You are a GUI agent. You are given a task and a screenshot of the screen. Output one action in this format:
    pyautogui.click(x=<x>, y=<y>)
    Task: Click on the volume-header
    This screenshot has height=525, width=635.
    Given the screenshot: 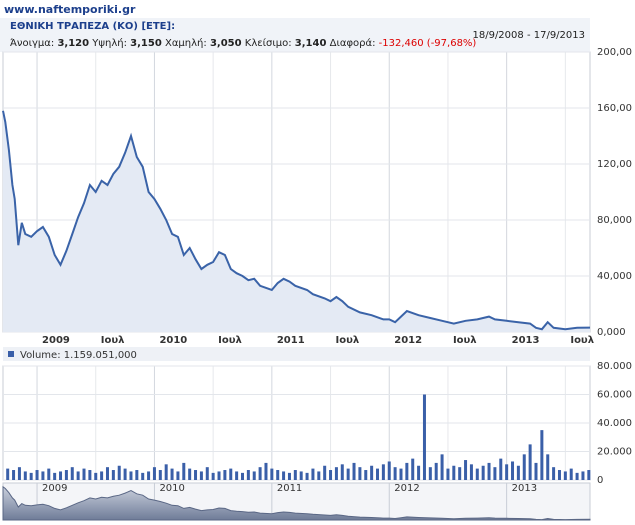 What is the action you would take?
    pyautogui.click(x=296, y=354)
    